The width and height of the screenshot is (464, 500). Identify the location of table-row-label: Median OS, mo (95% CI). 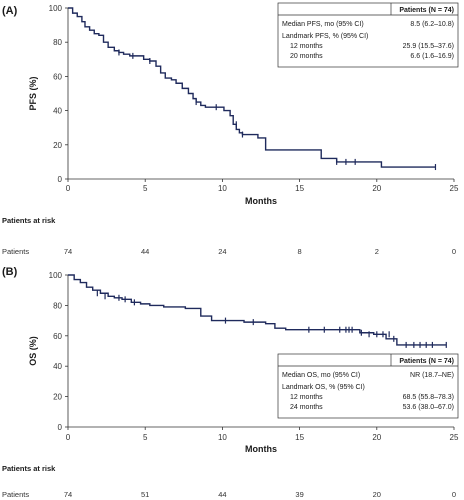
(321, 375).